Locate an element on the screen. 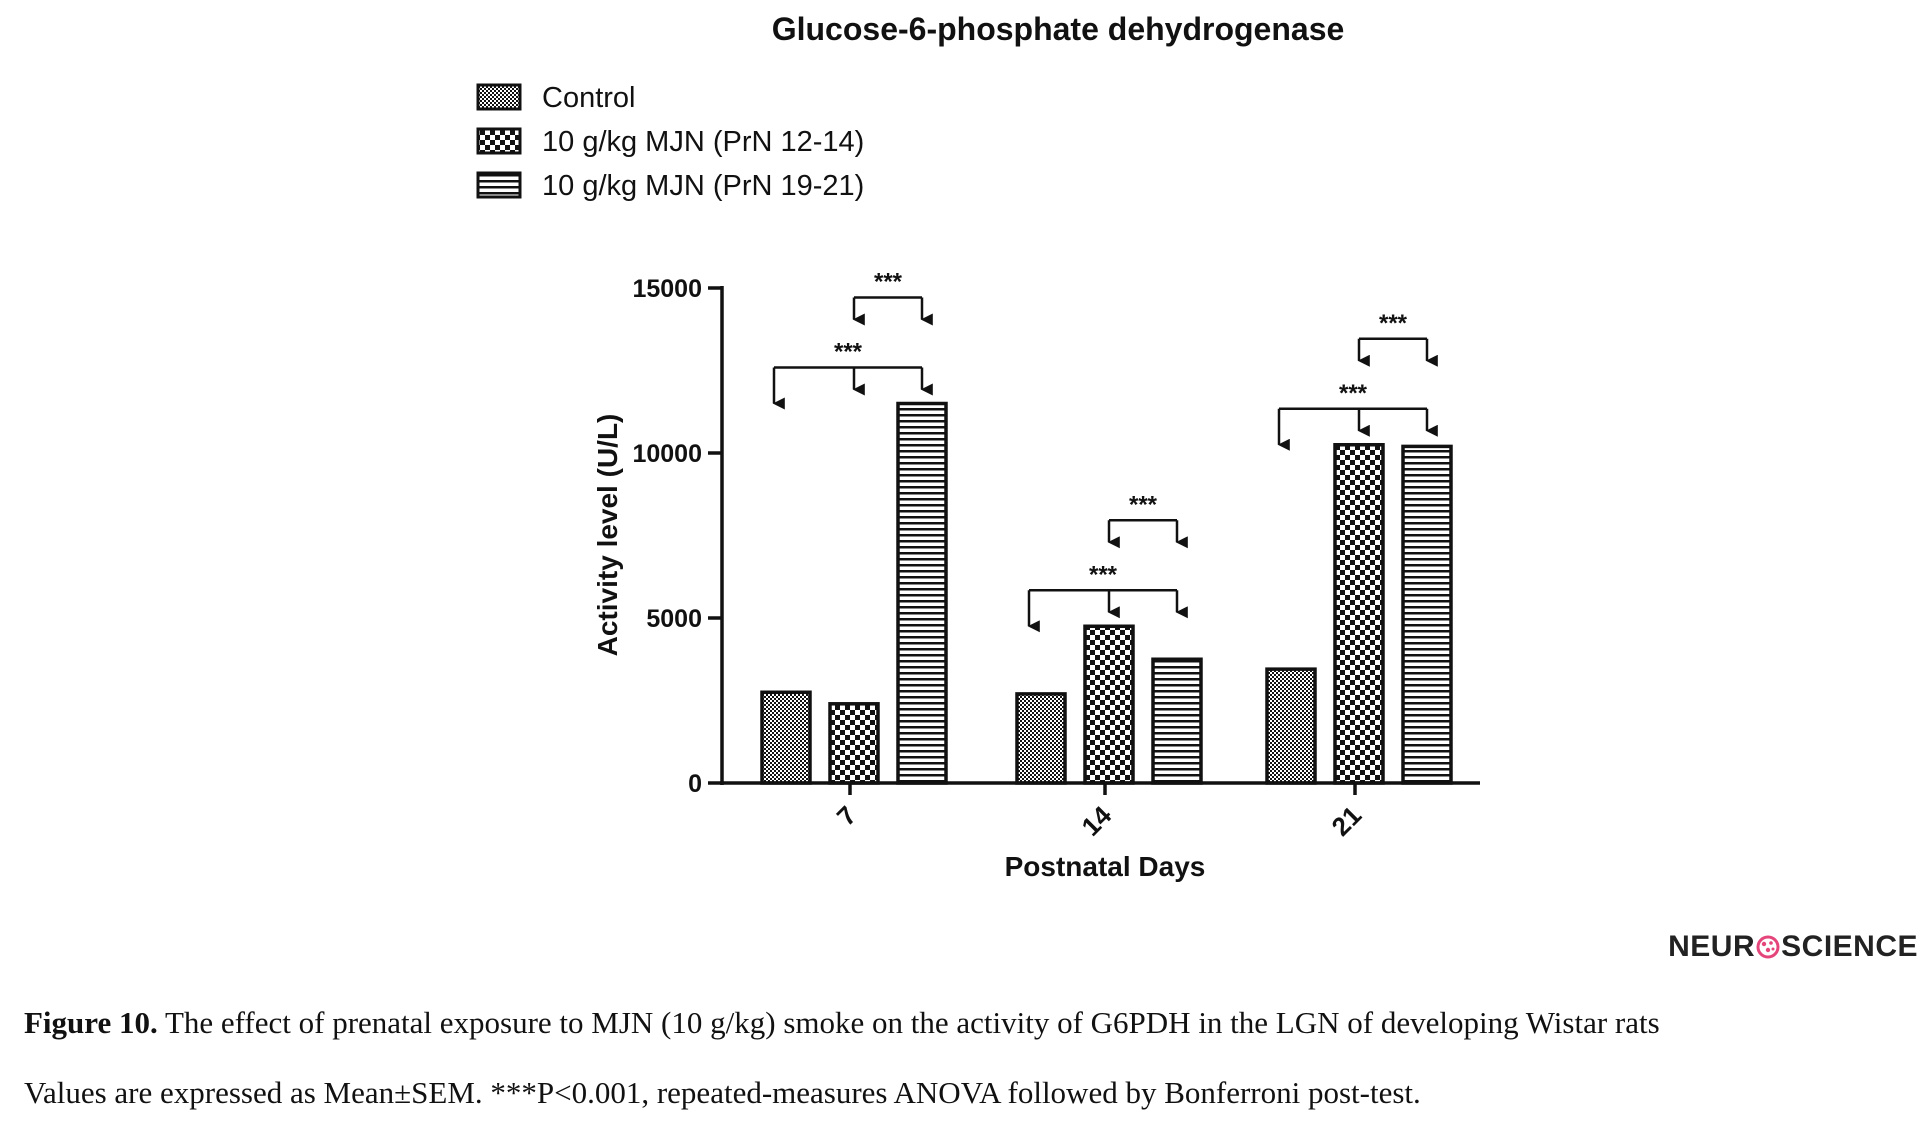 The width and height of the screenshot is (1923, 1128). y-tick-label-5000: 5000 is located at coordinates (674, 619).